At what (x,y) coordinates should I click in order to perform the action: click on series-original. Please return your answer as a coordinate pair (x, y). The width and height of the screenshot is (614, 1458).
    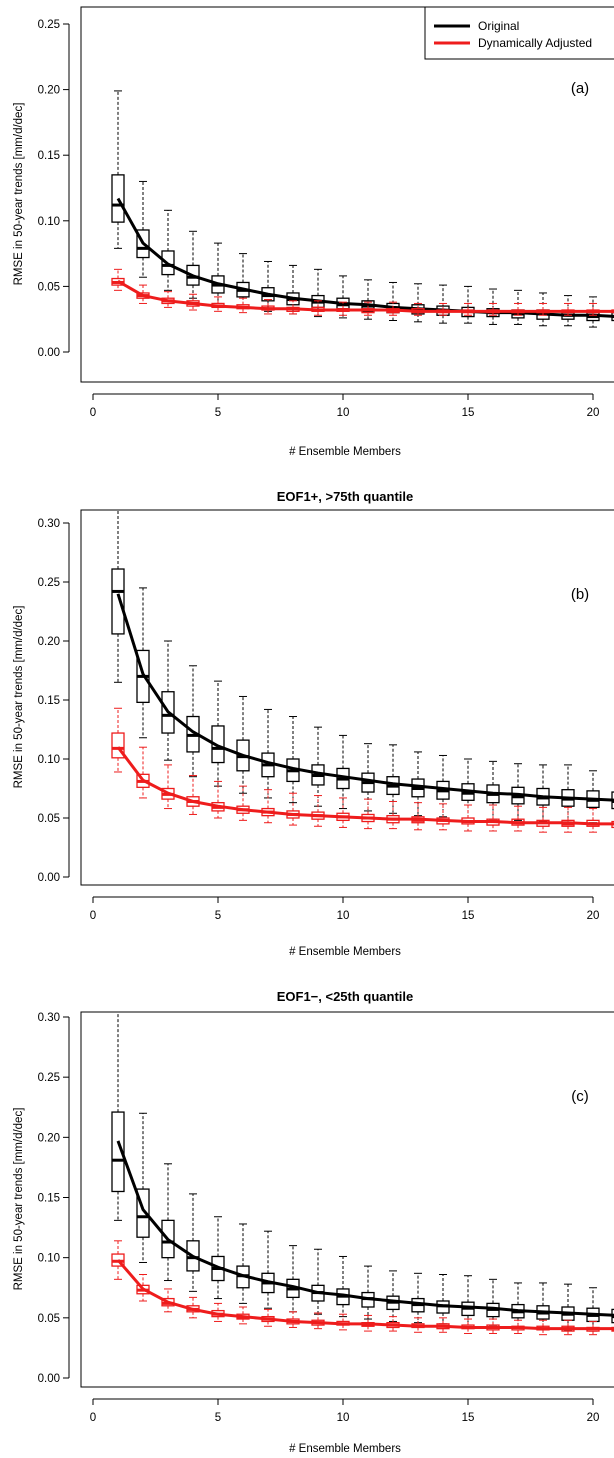
    Looking at the image, I should click on (362, 209).